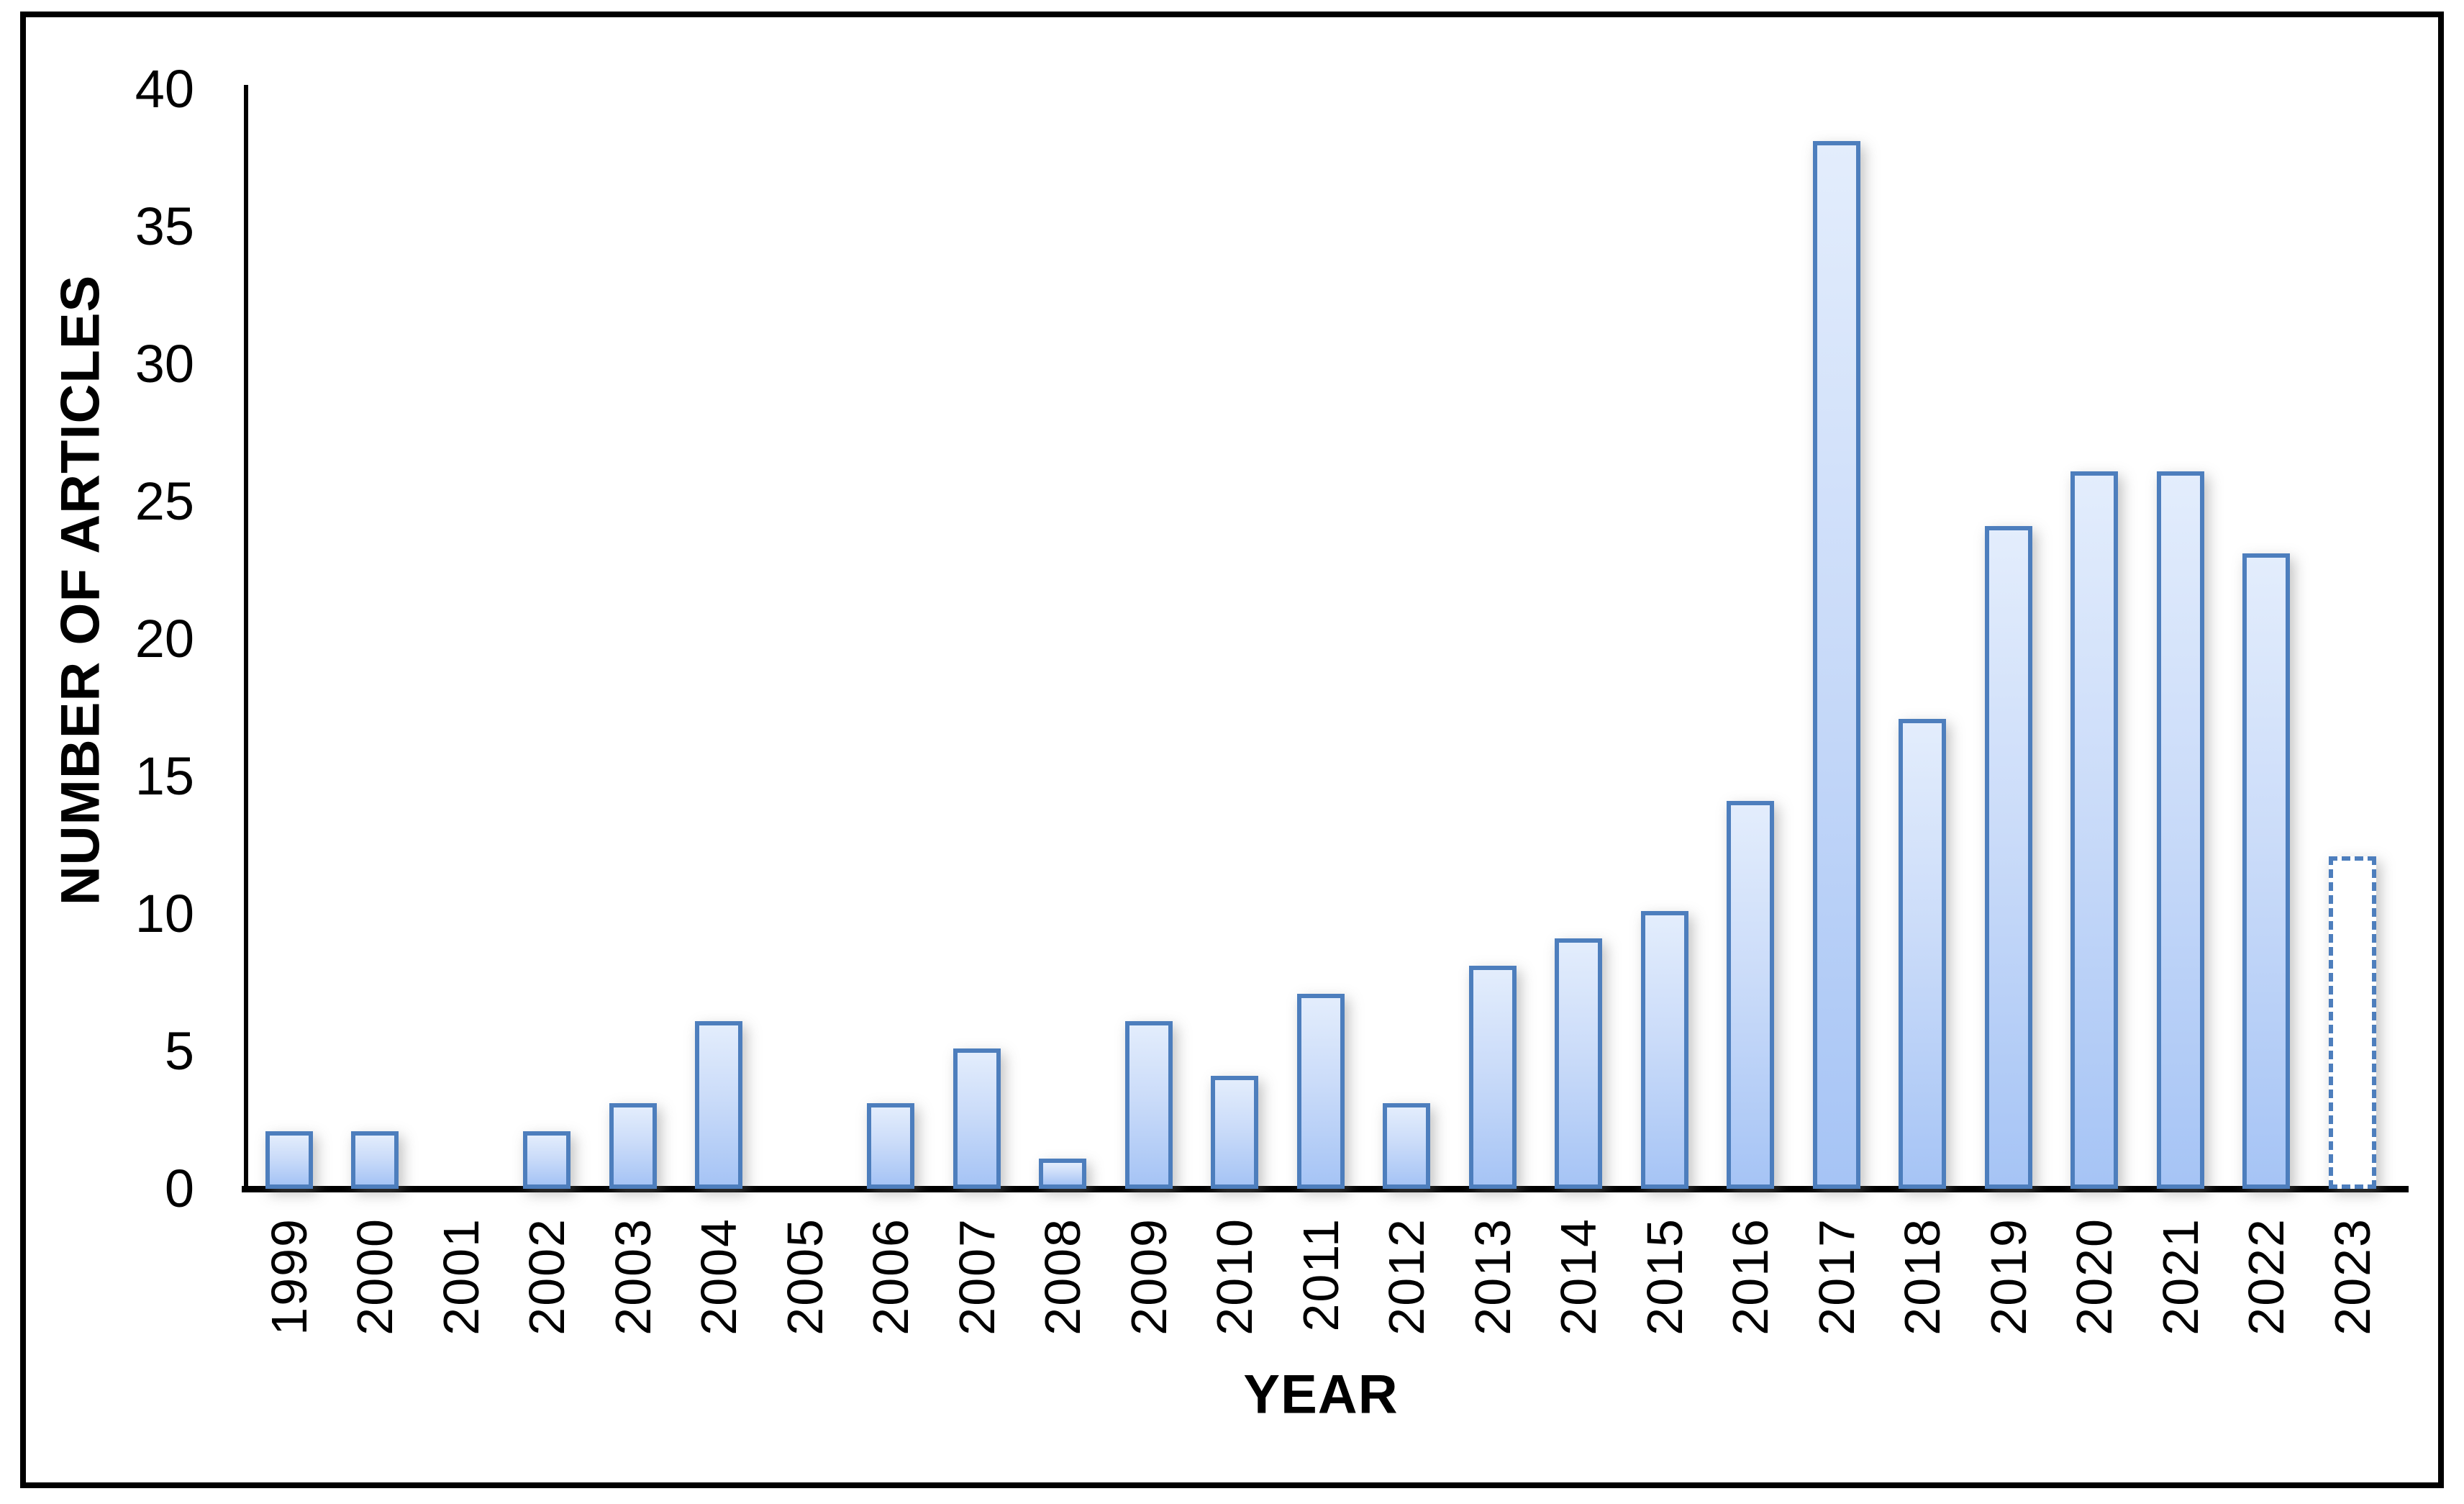 Image resolution: width=2464 pixels, height=1504 pixels. I want to click on x-tick-label-2001: 2001, so click(461, 1277).